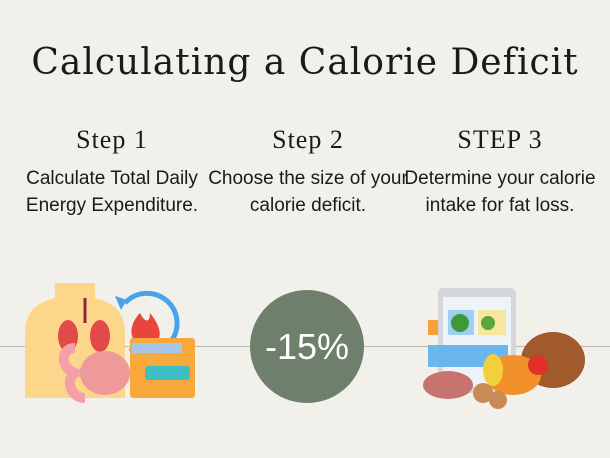 The width and height of the screenshot is (610, 458). Describe the element at coordinates (307, 346) in the screenshot. I see `deficit-percentage-badge: -15%` at that location.